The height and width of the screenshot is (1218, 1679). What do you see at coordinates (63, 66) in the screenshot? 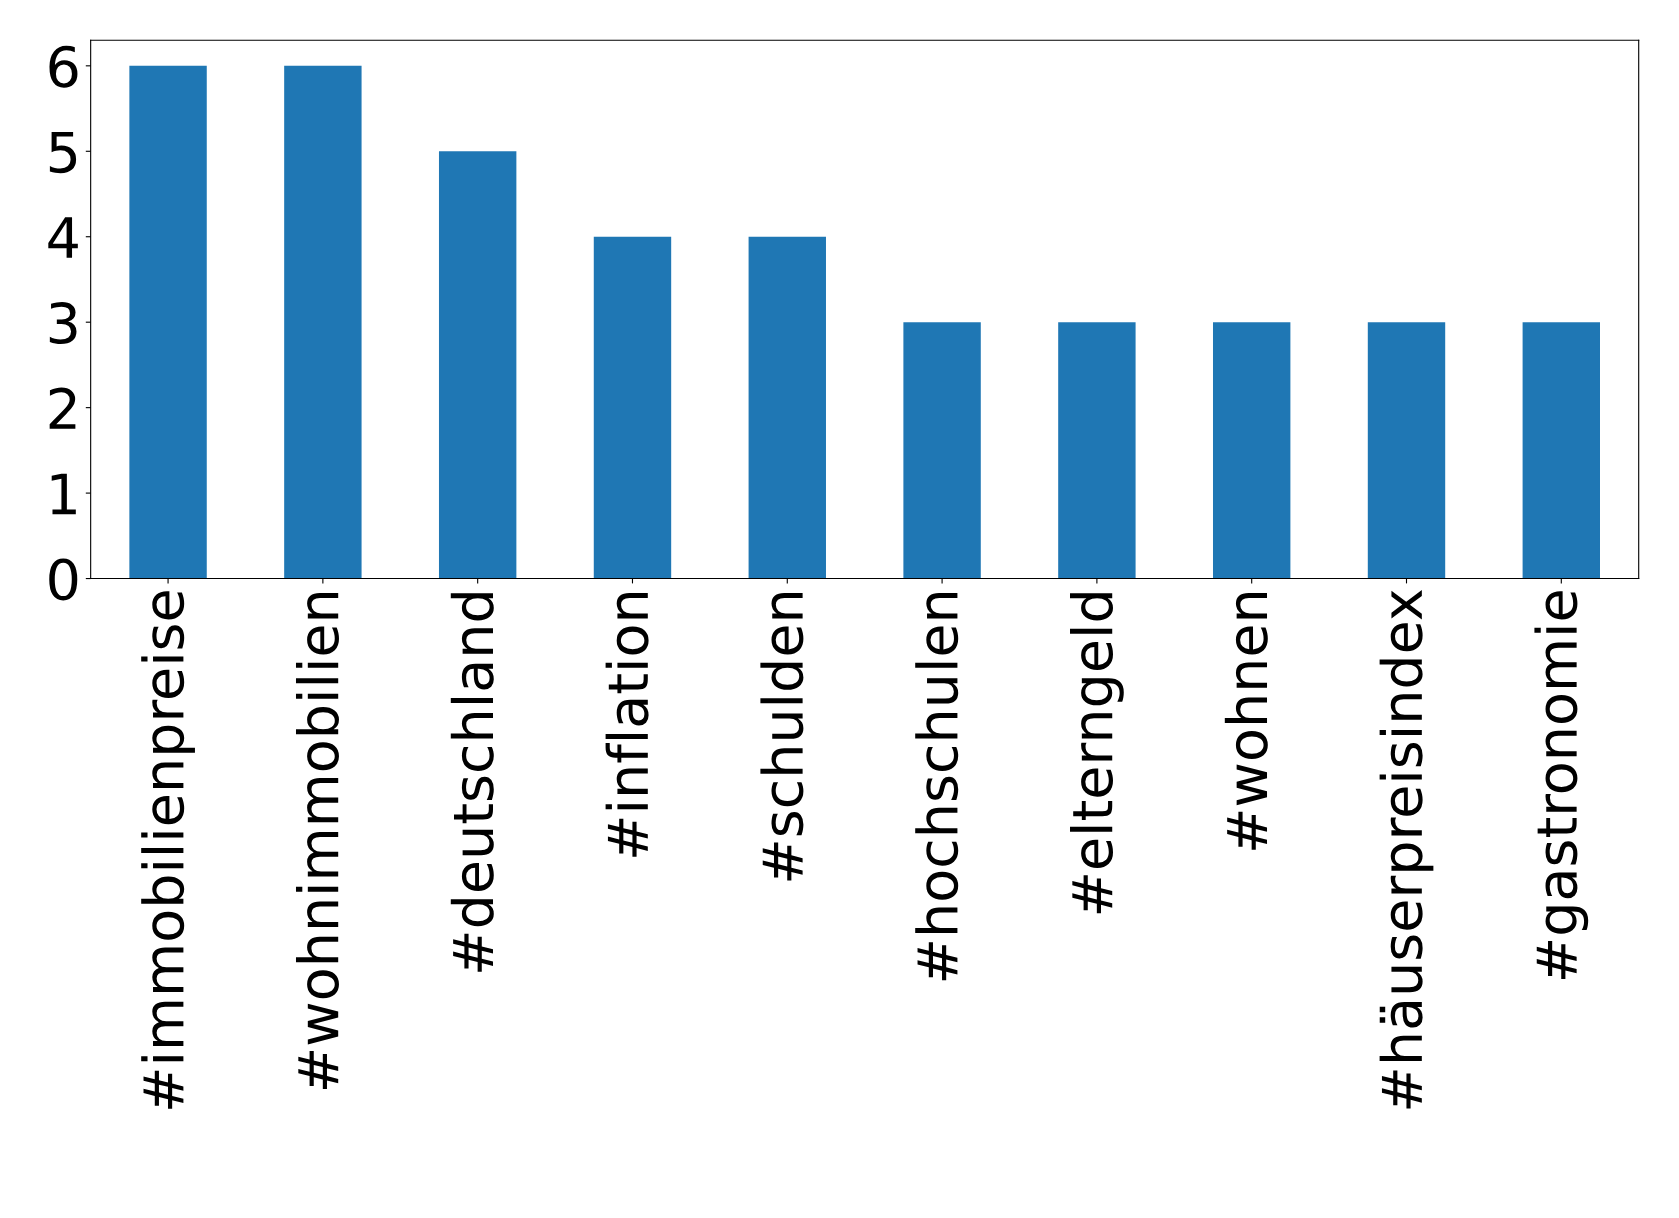
I see `y-tick-label: 6` at bounding box center [63, 66].